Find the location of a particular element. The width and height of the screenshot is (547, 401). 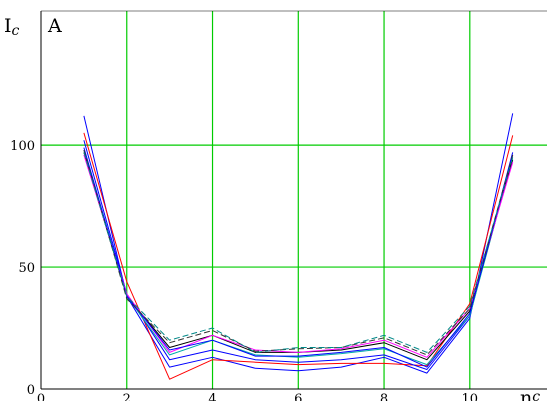

y-axis-unit: A is located at coordinates (54, 26).